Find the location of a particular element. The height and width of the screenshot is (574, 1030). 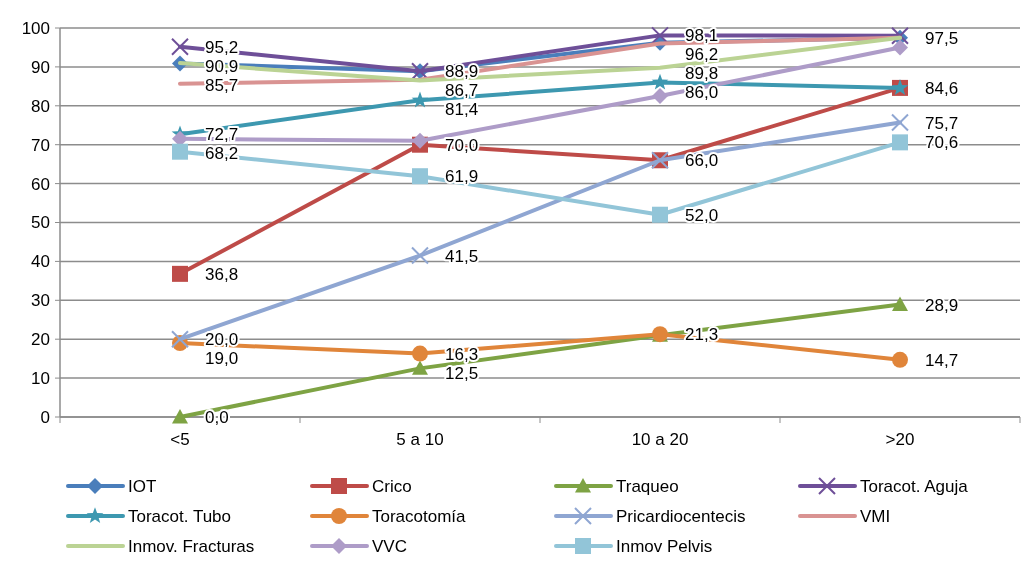

y-tick-label: 60 is located at coordinates (40, 184).